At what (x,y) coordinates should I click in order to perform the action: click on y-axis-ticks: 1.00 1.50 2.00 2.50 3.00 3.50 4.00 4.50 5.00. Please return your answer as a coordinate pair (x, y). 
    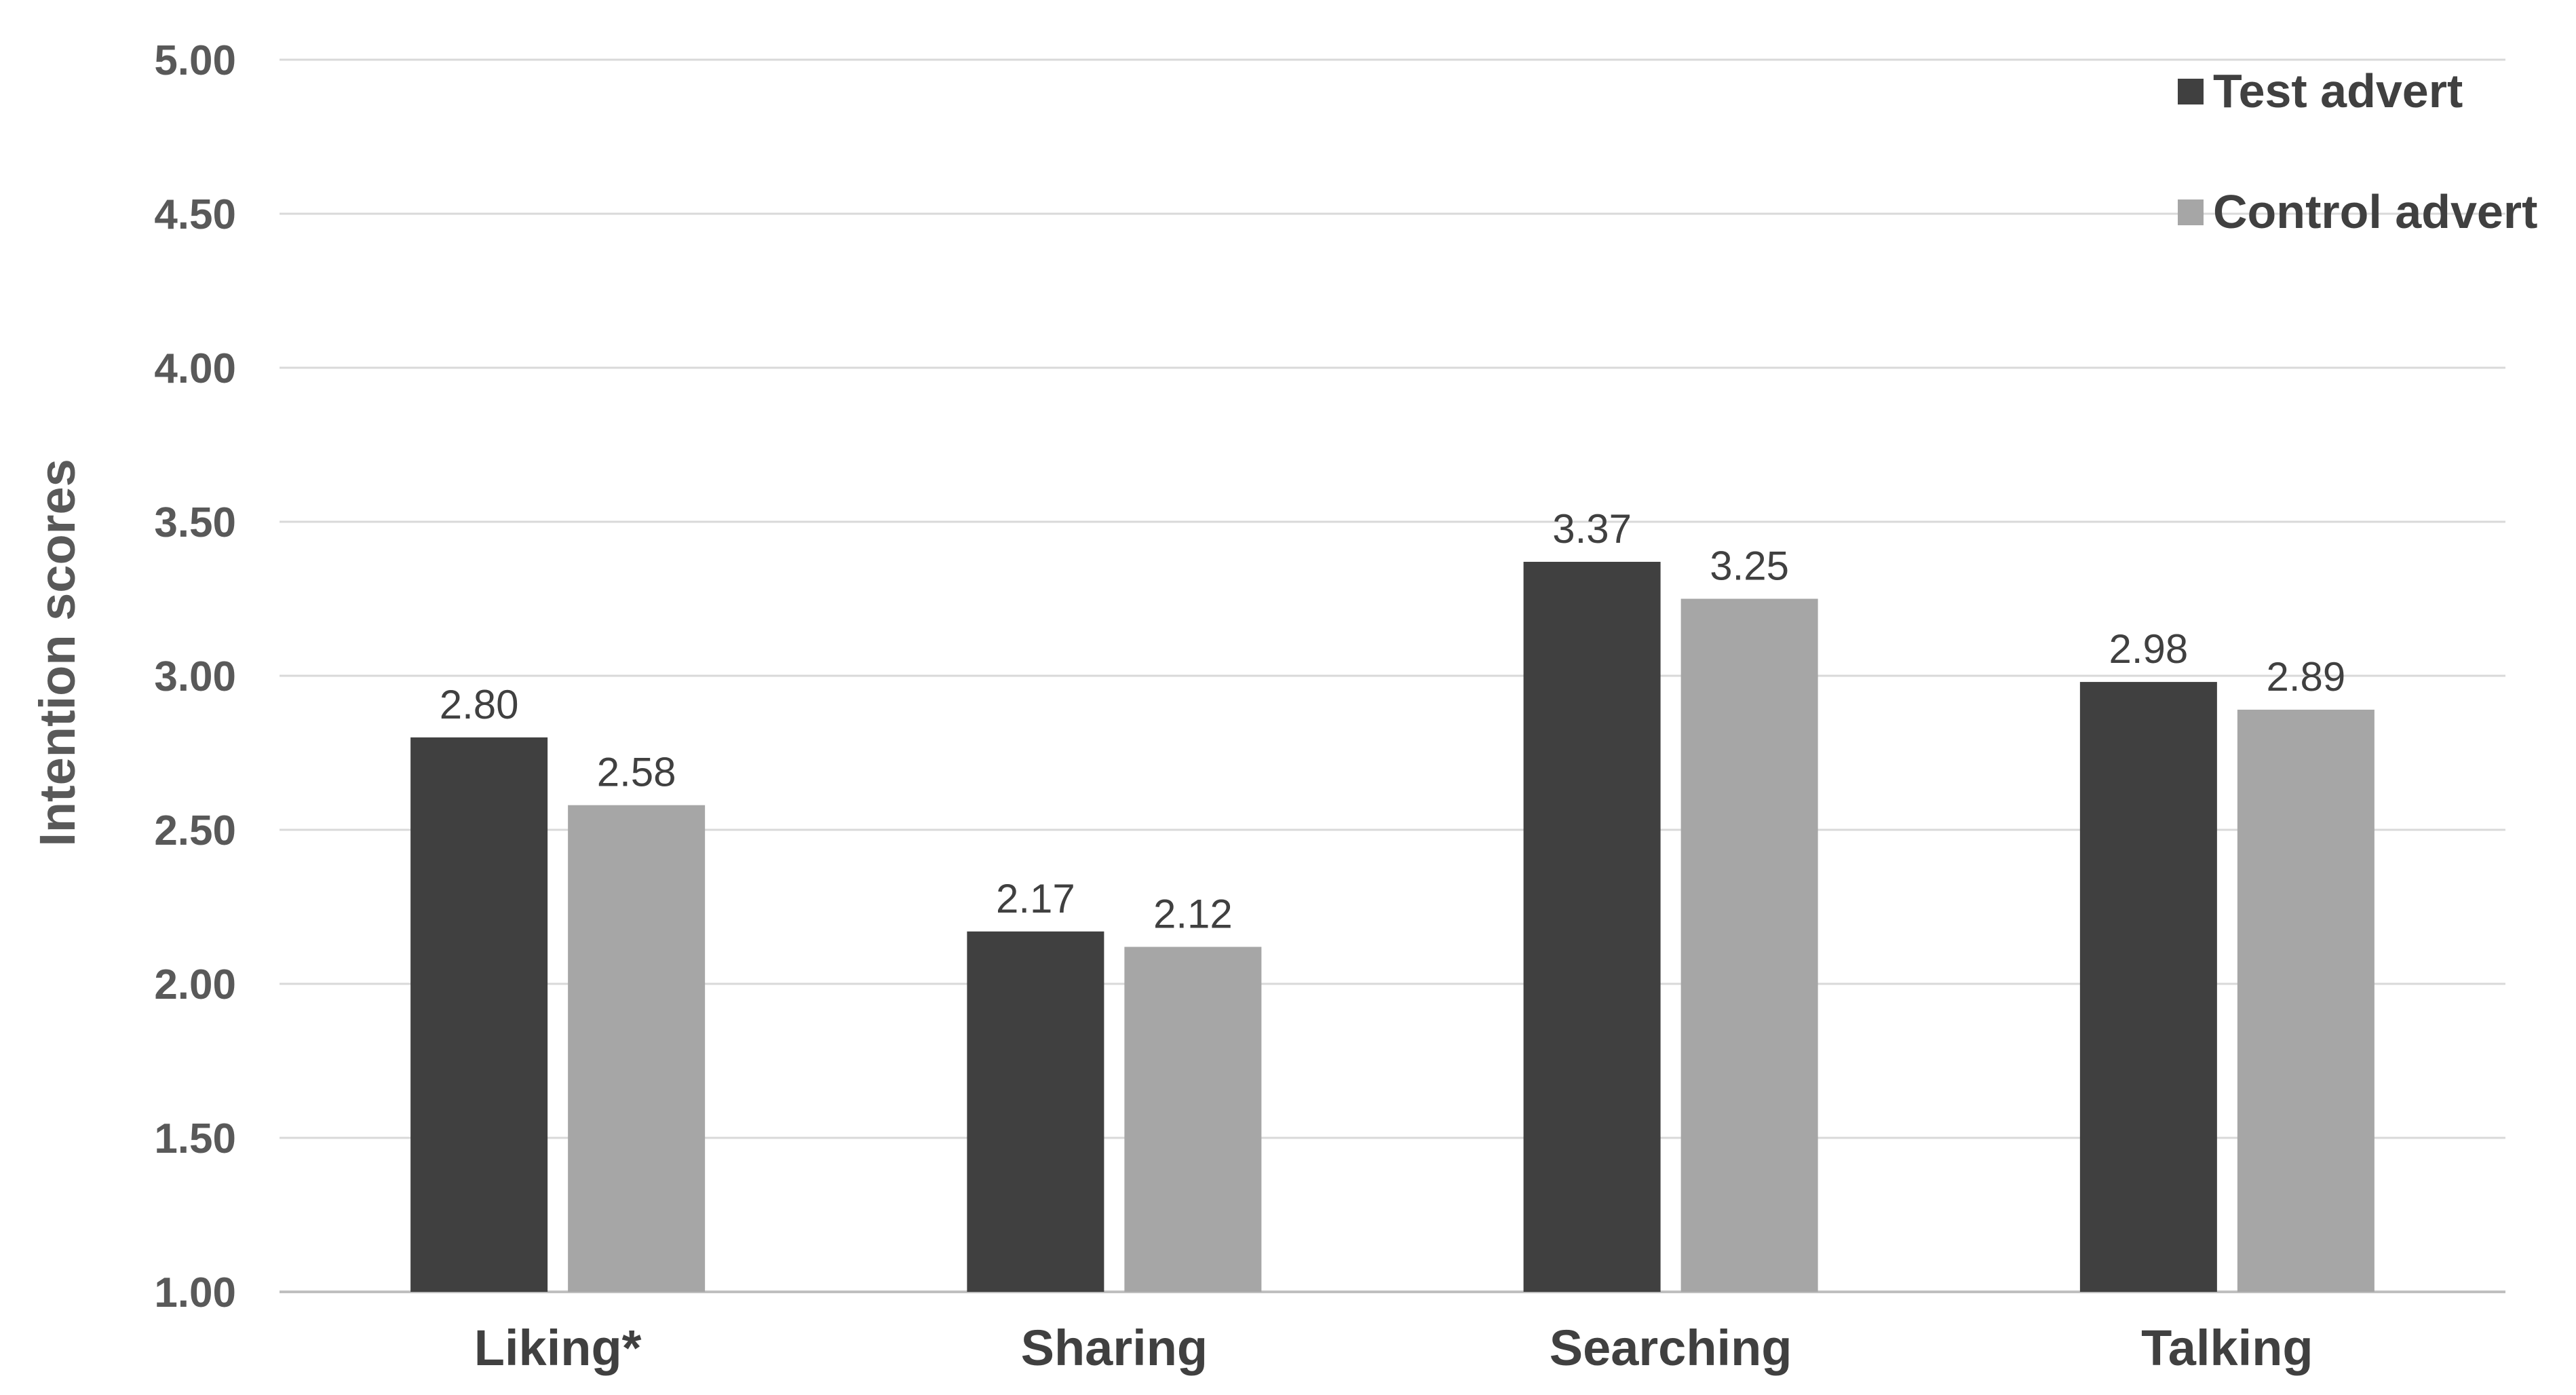
    Looking at the image, I should click on (195, 676).